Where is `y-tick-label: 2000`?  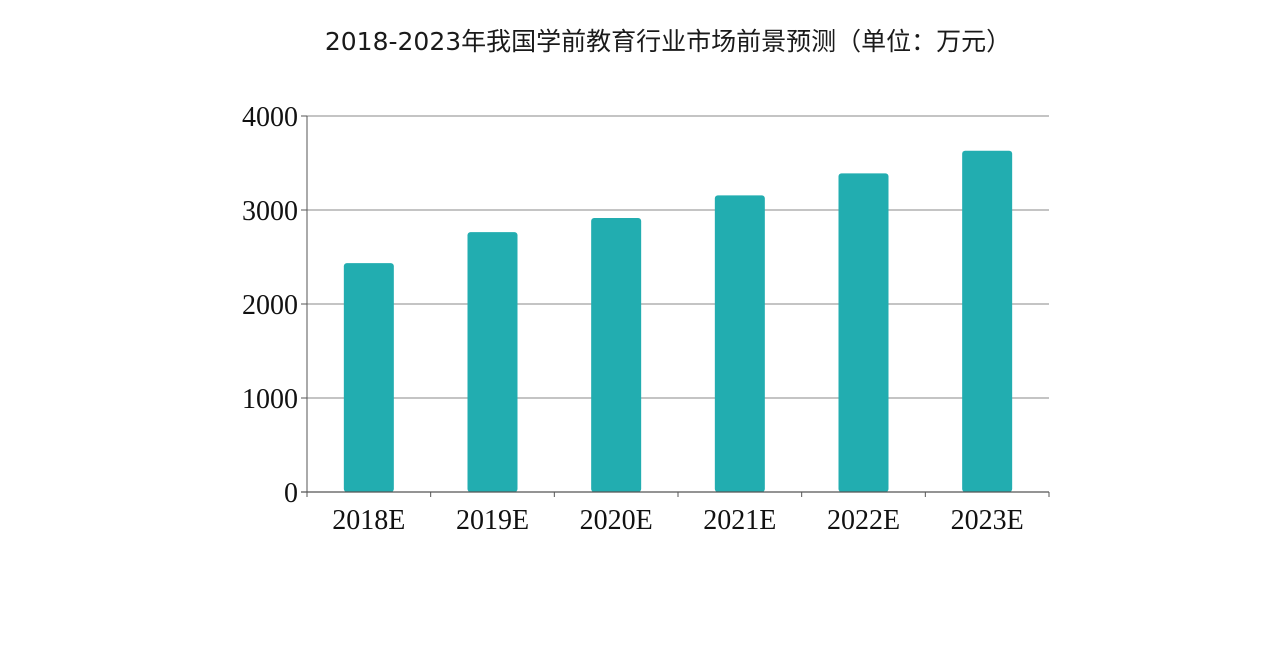 y-tick-label: 2000 is located at coordinates (270, 305).